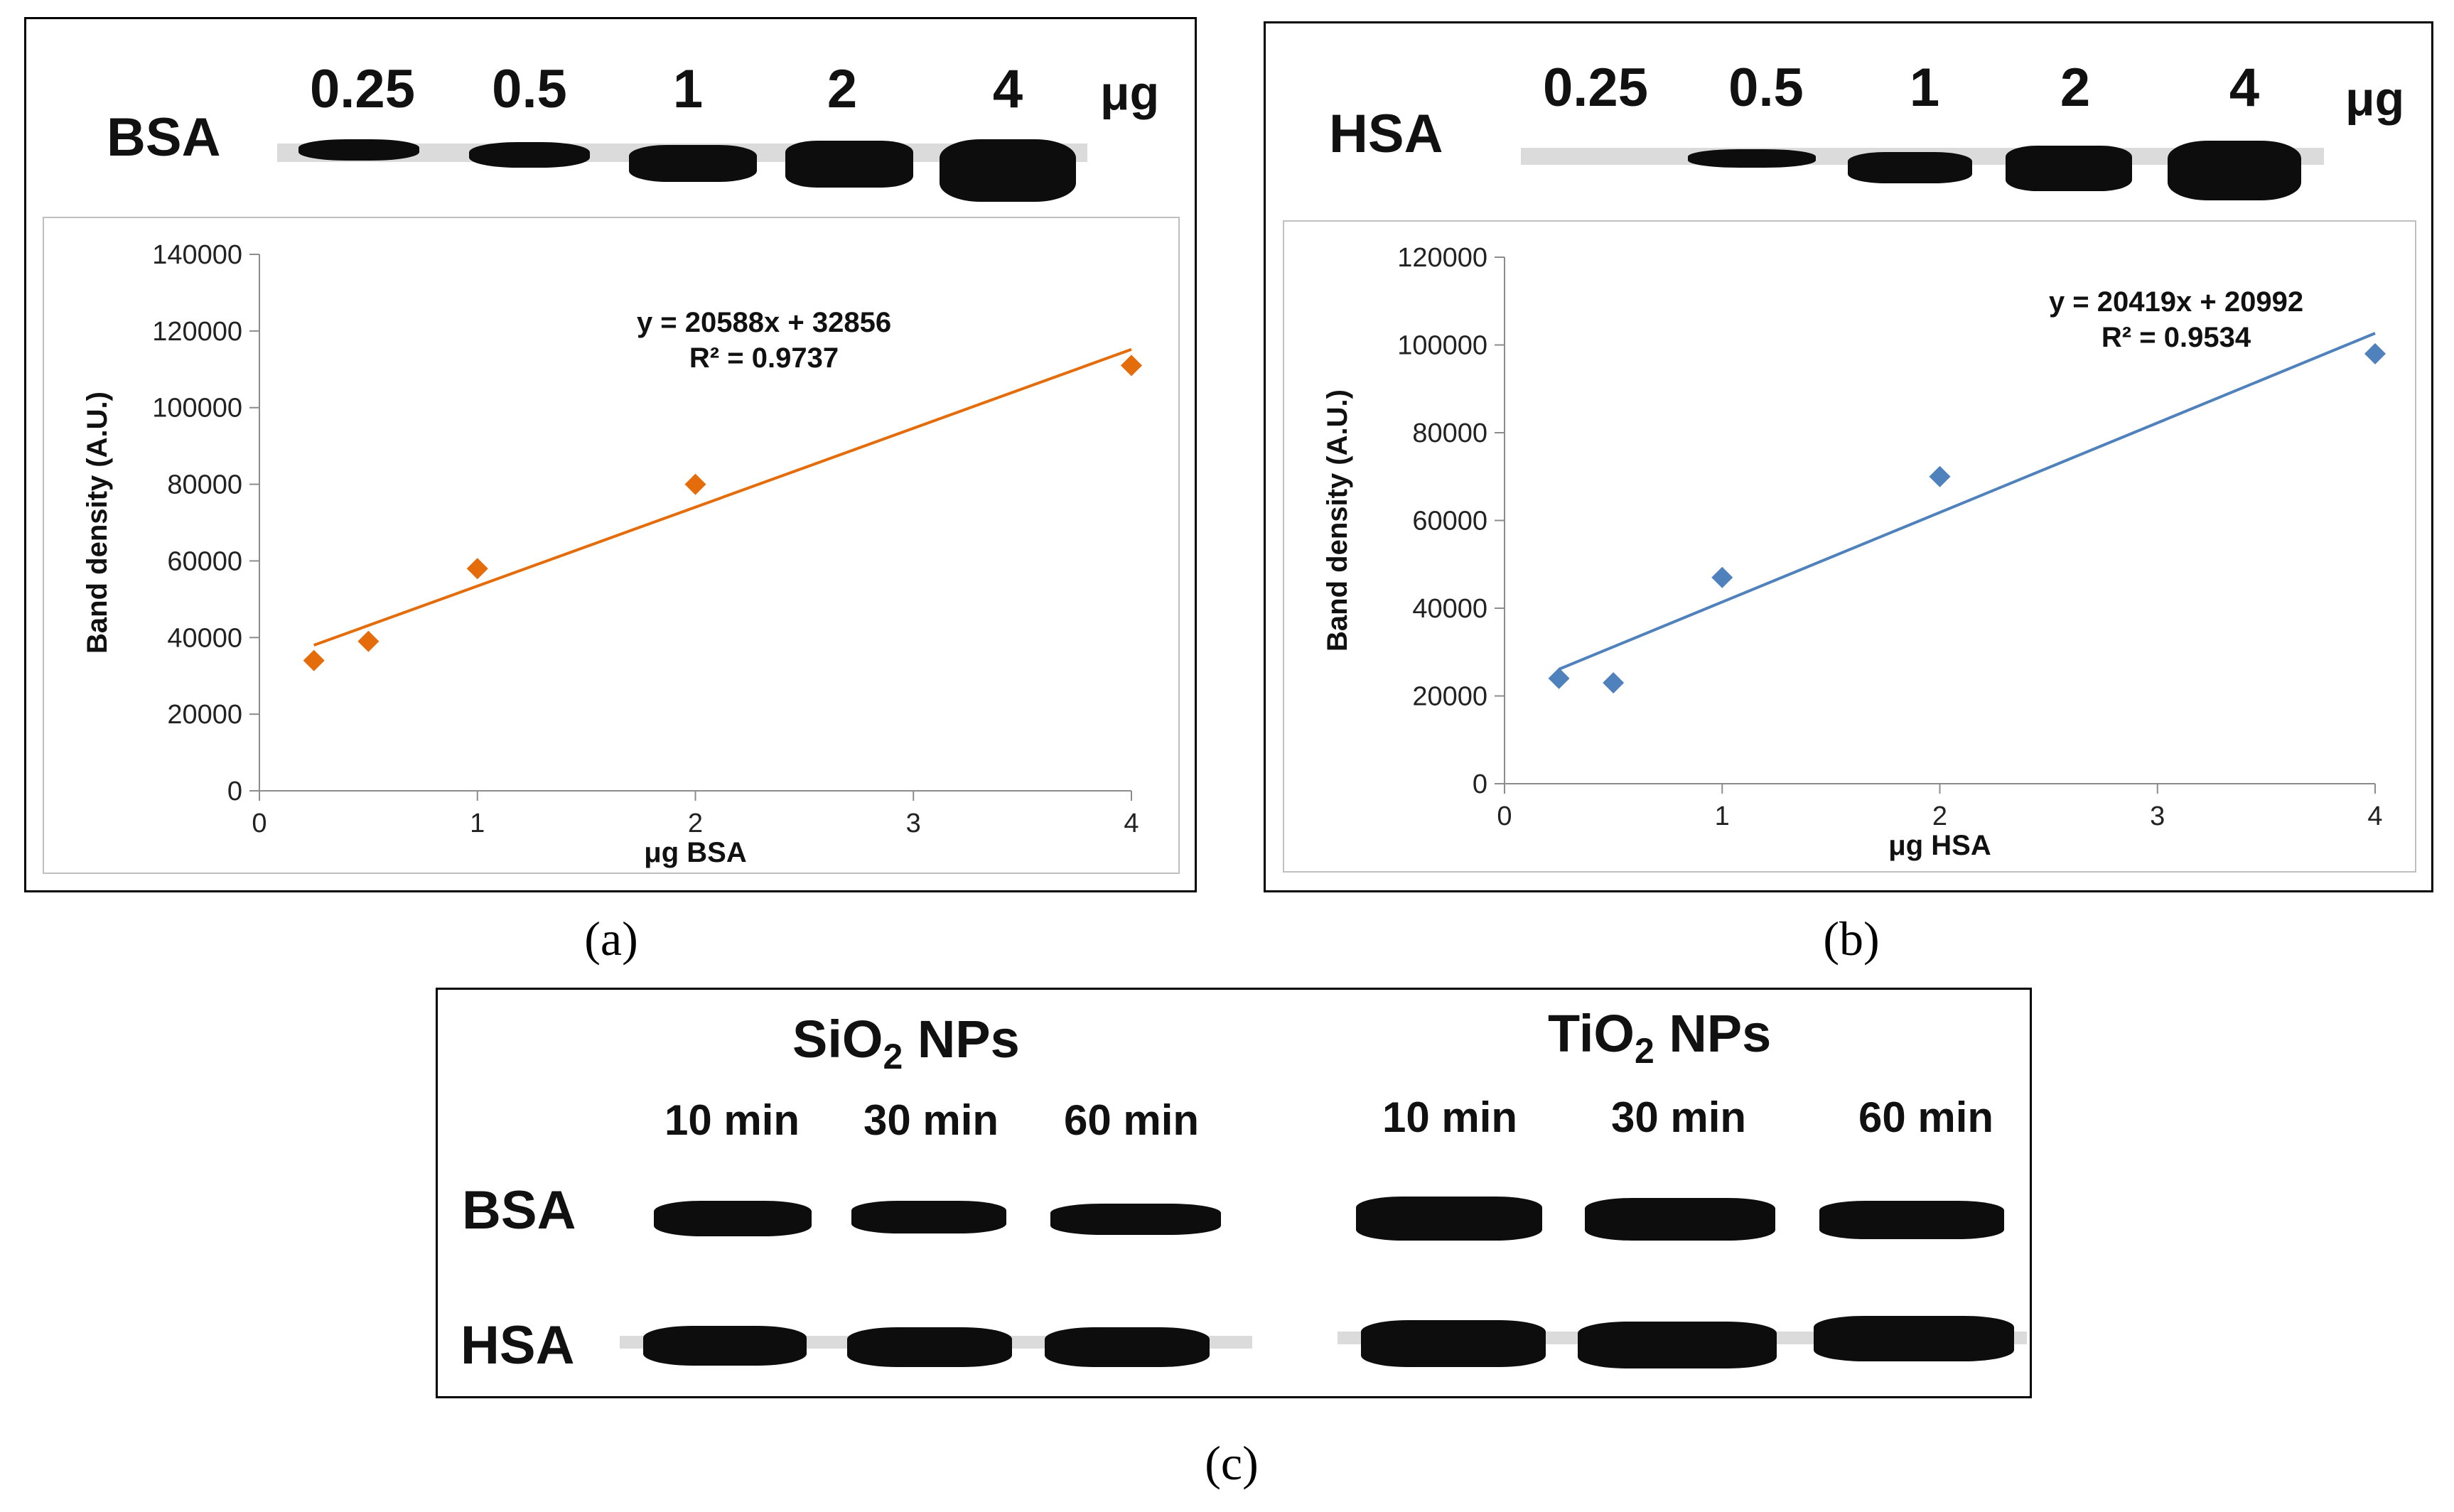 The height and width of the screenshot is (1512, 2454). I want to click on tio2-title-main: TiO, so click(1591, 1033).